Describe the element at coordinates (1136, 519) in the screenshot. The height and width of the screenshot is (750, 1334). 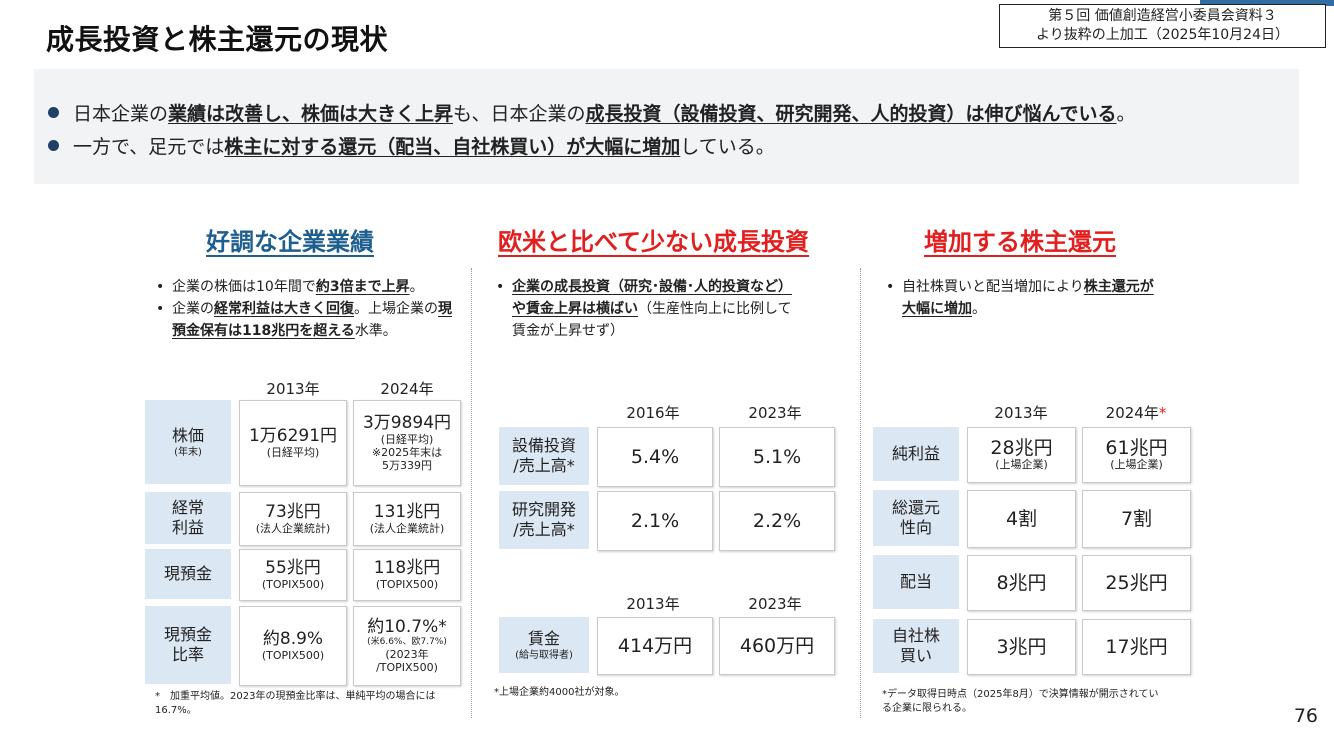
I see `cell-payout-2024: 7割` at that location.